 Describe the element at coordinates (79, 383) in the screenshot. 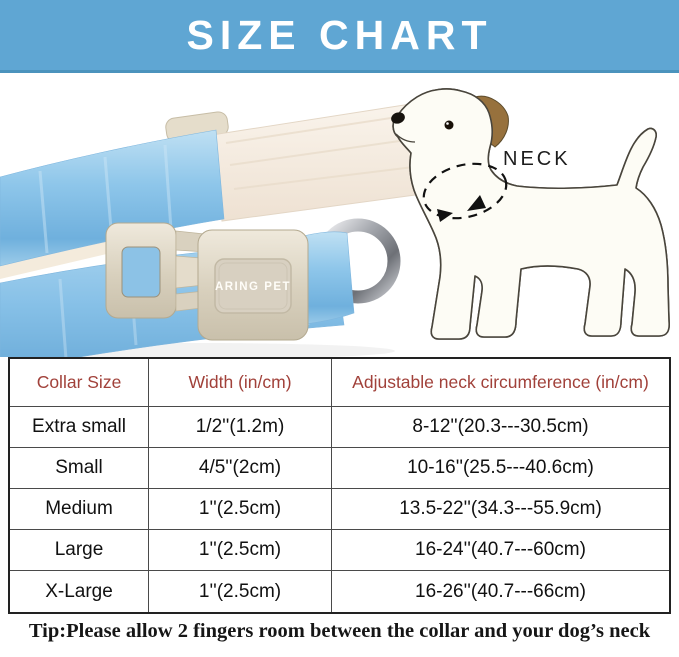

I see `column-header-collar-size: Collar Size` at that location.